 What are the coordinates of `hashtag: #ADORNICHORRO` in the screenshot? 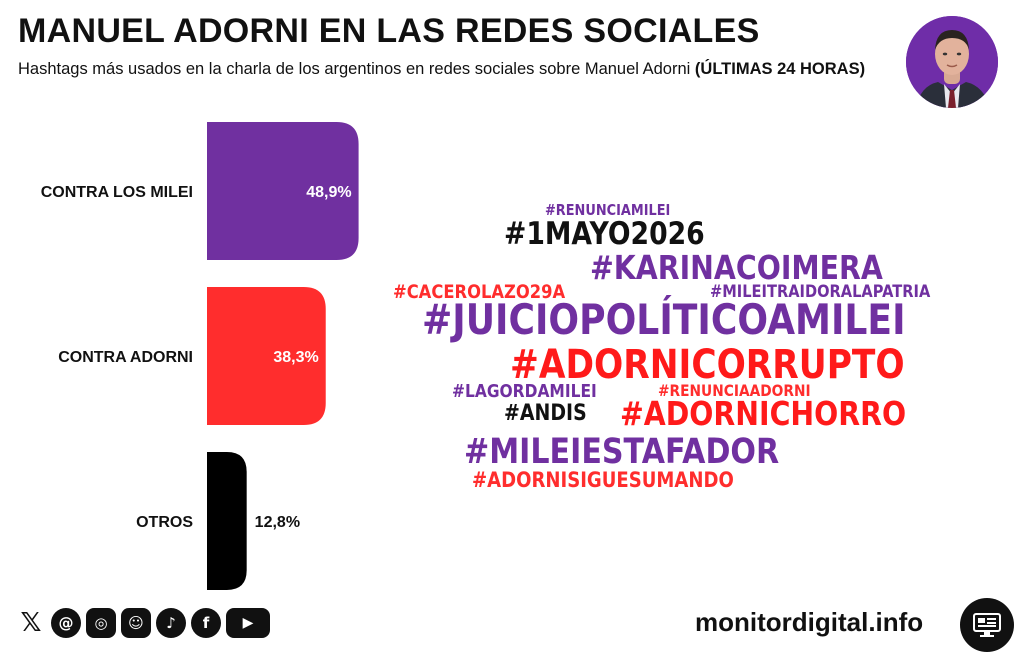 It's located at (763, 413).